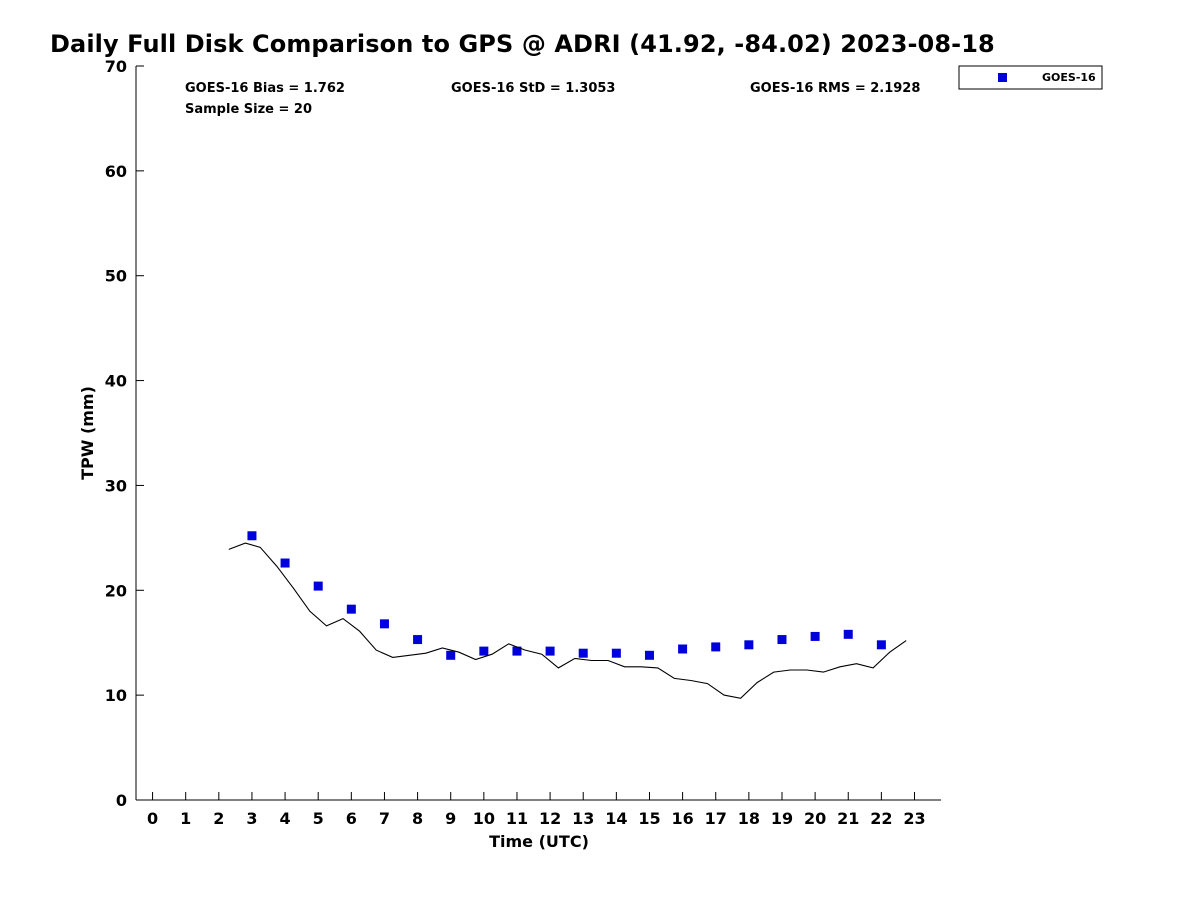 This screenshot has height=900, width=1200. What do you see at coordinates (417, 818) in the screenshot?
I see `x-tick-label: 8` at bounding box center [417, 818].